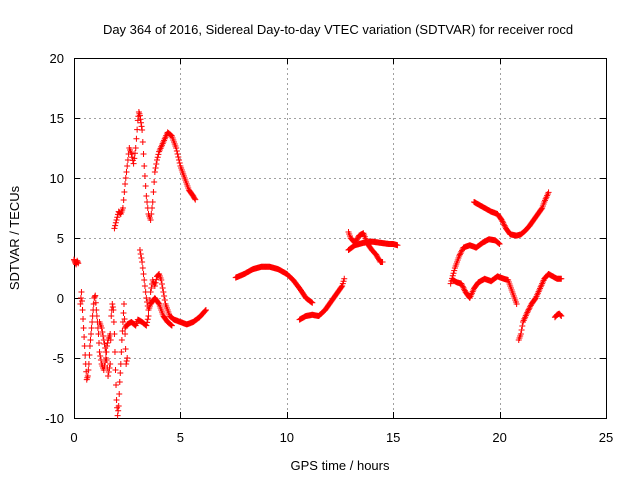 This screenshot has width=640, height=480. What do you see at coordinates (57, 178) in the screenshot?
I see `y-tick-label: 10` at bounding box center [57, 178].